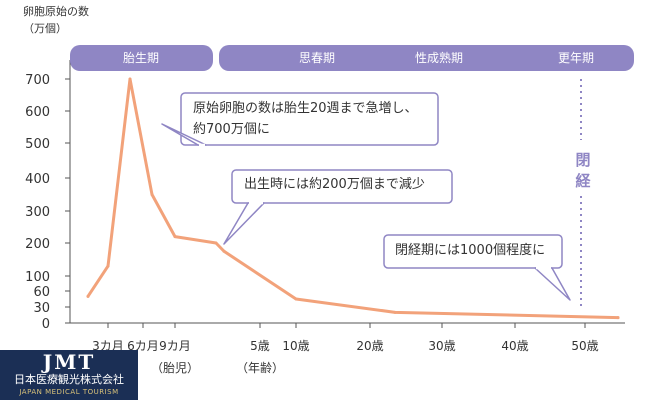  I want to click on period-band-after-birth, so click(426, 58).